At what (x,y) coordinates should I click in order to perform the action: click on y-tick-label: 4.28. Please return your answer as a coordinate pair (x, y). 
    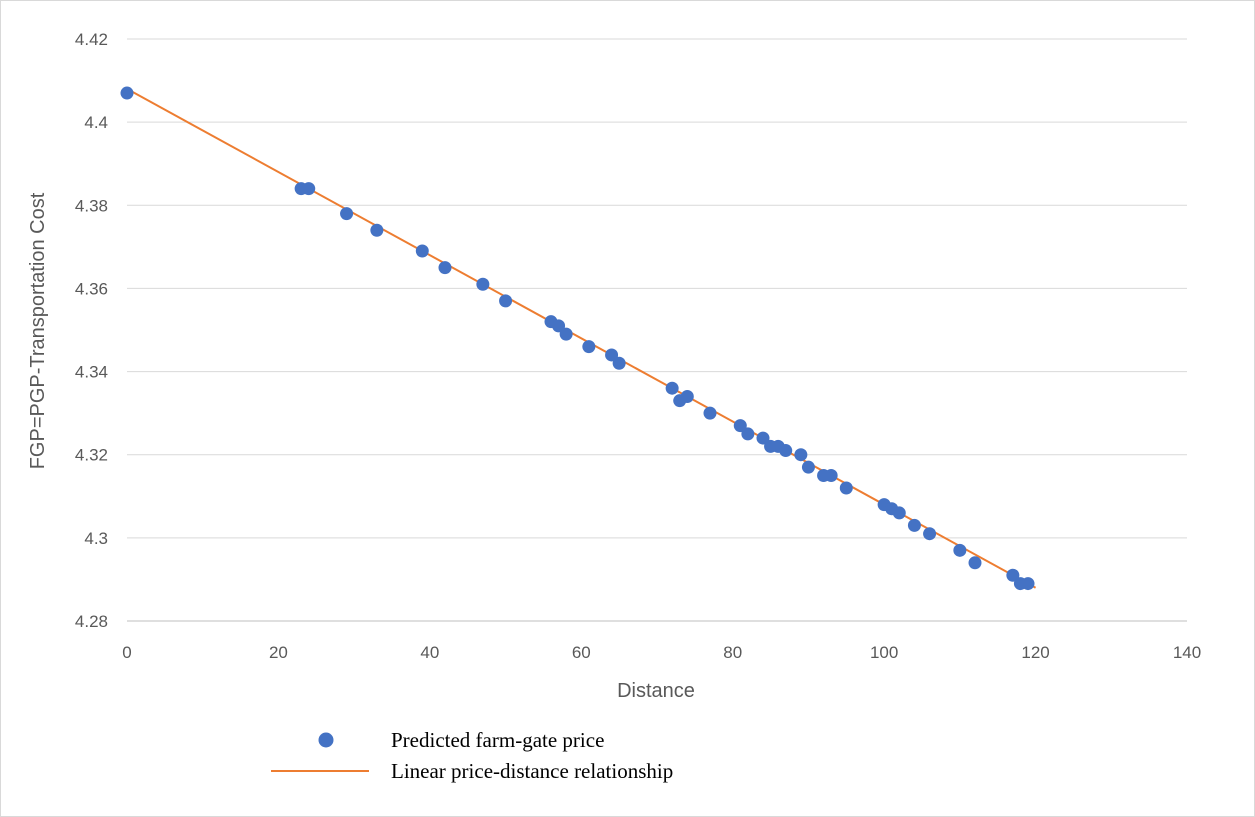
    Looking at the image, I should click on (91, 621).